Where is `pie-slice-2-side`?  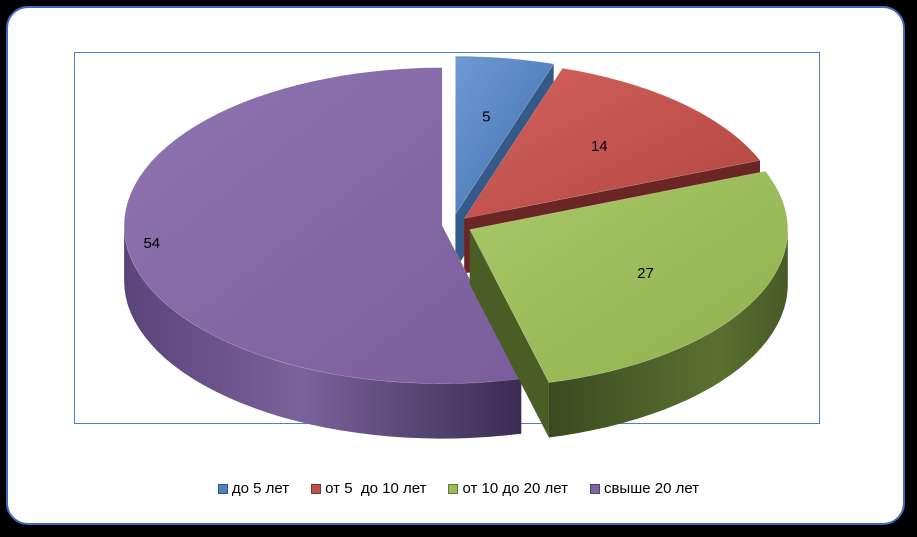
pie-slice-2-side is located at coordinates (668, 333).